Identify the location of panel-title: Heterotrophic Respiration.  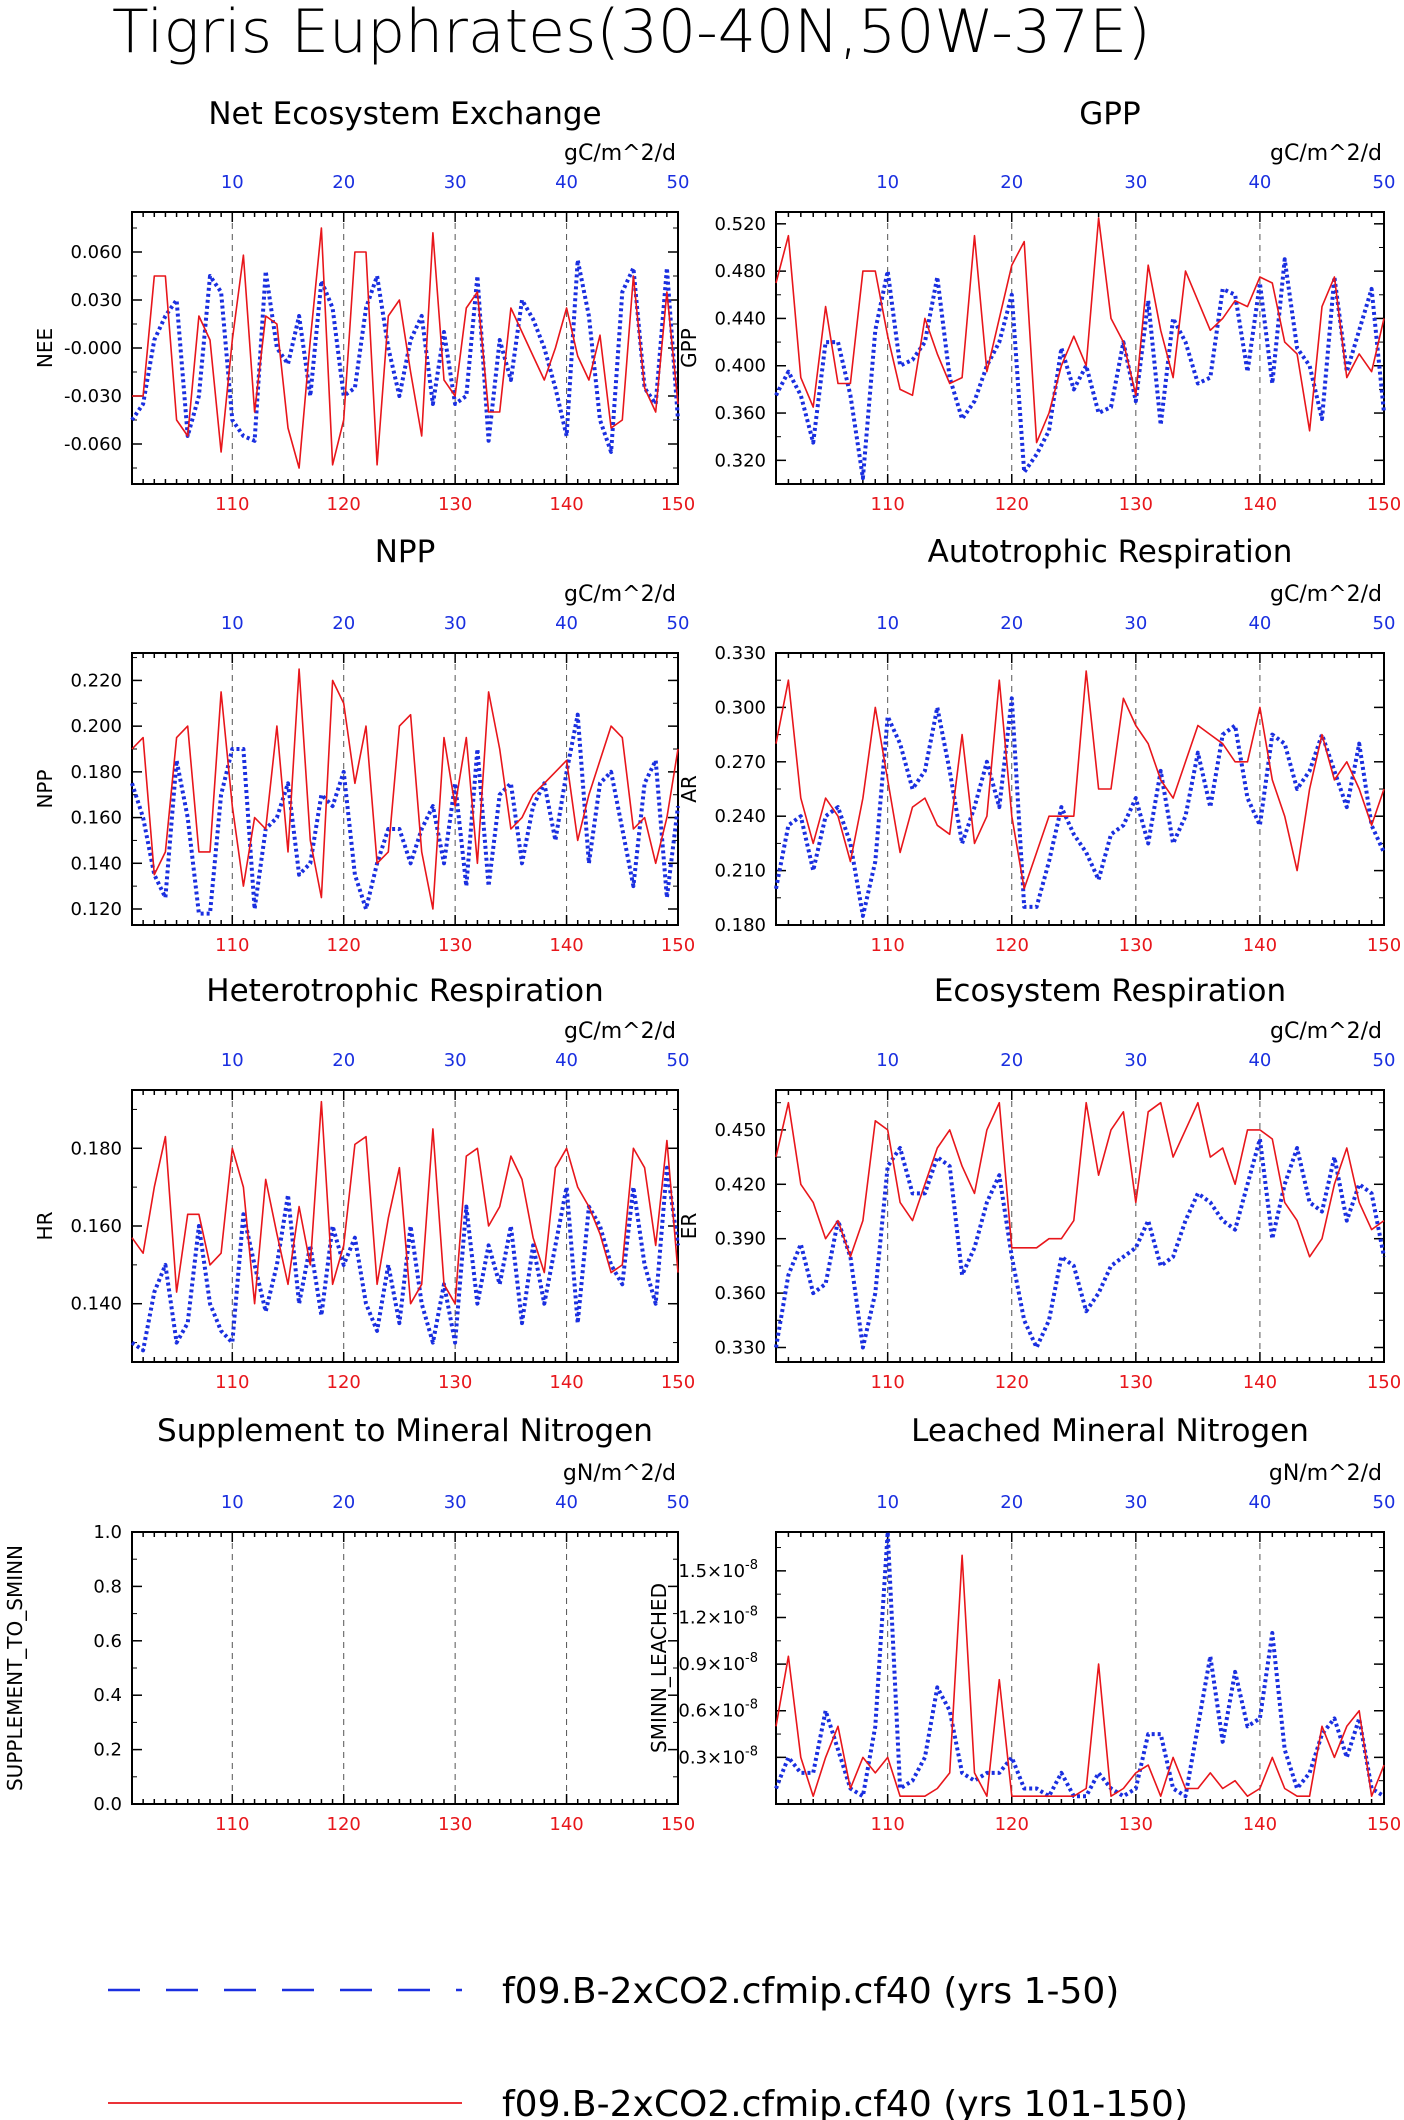
(404, 991).